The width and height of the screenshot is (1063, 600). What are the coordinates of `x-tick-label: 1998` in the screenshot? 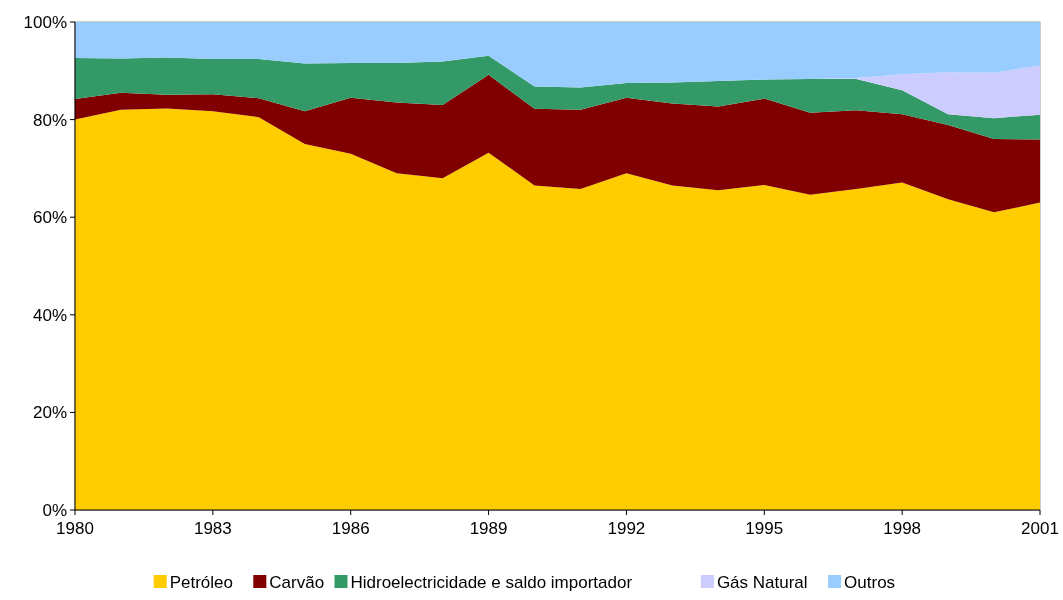 It's located at (902, 528).